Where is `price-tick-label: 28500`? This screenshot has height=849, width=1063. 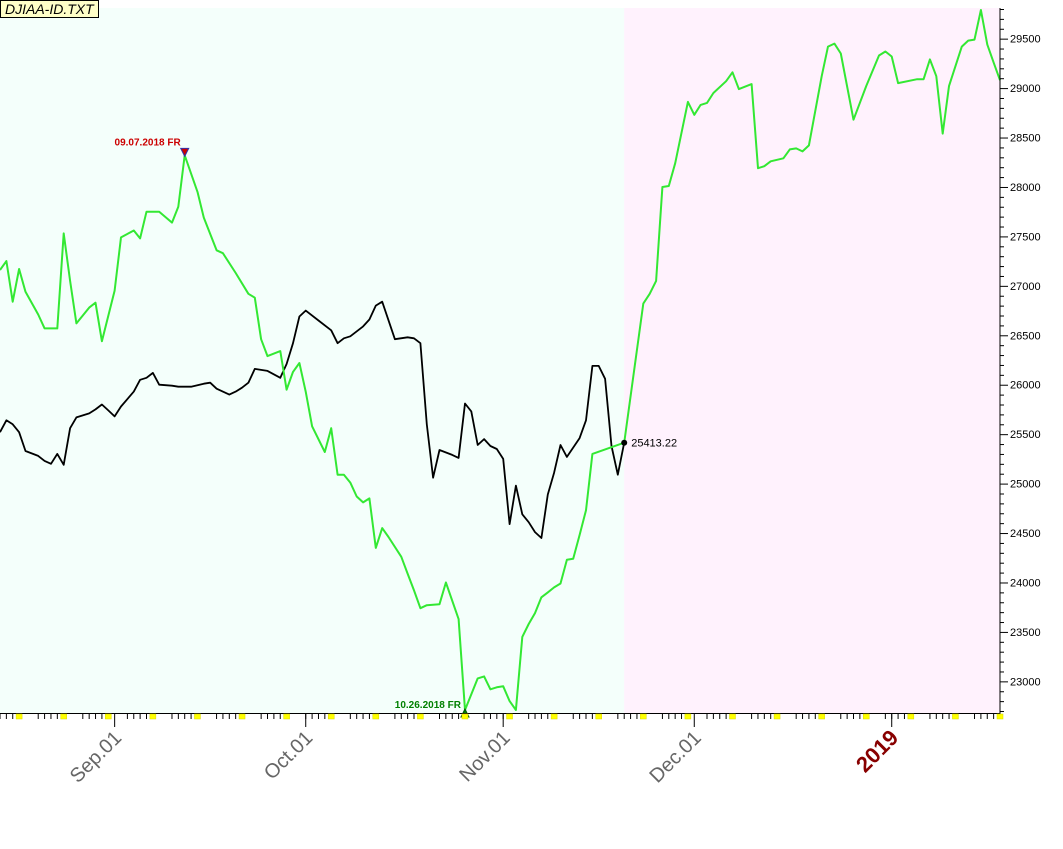 price-tick-label: 28500 is located at coordinates (1025, 139).